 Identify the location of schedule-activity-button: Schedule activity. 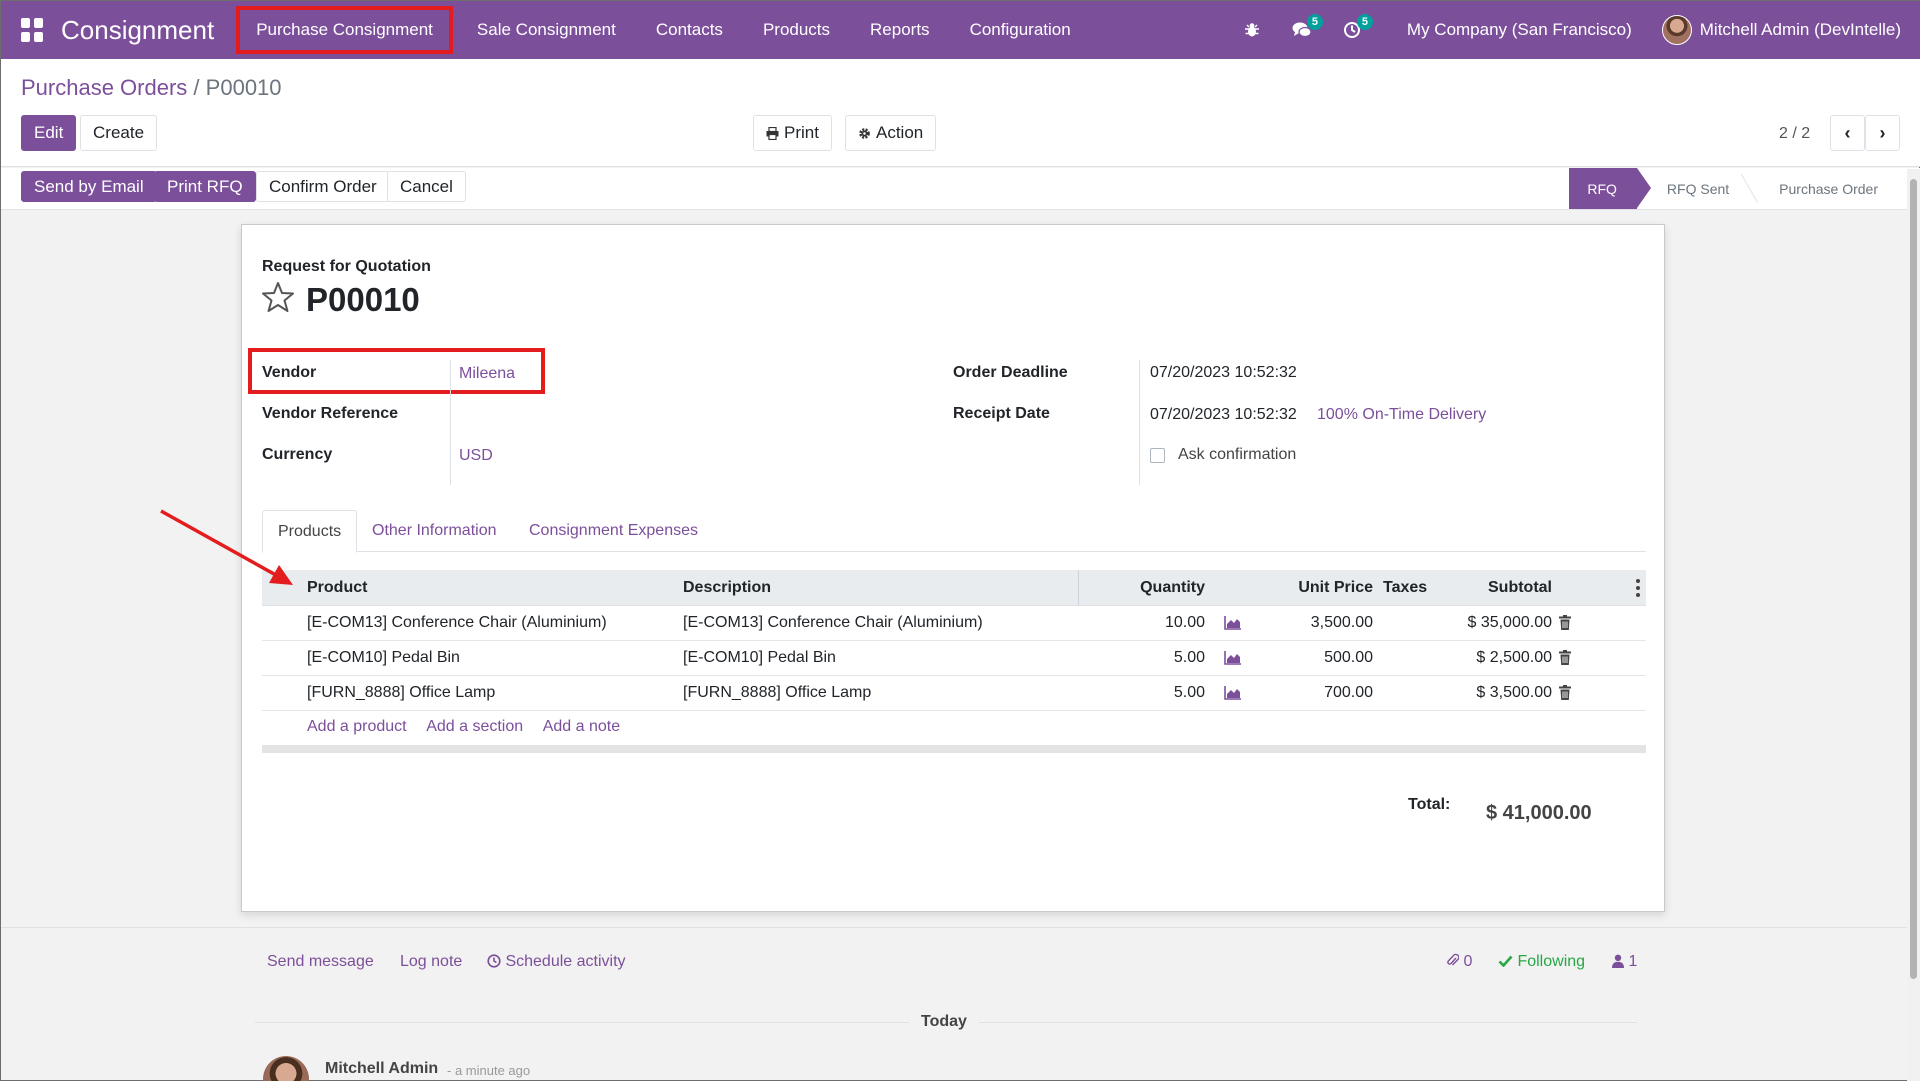
(556, 962).